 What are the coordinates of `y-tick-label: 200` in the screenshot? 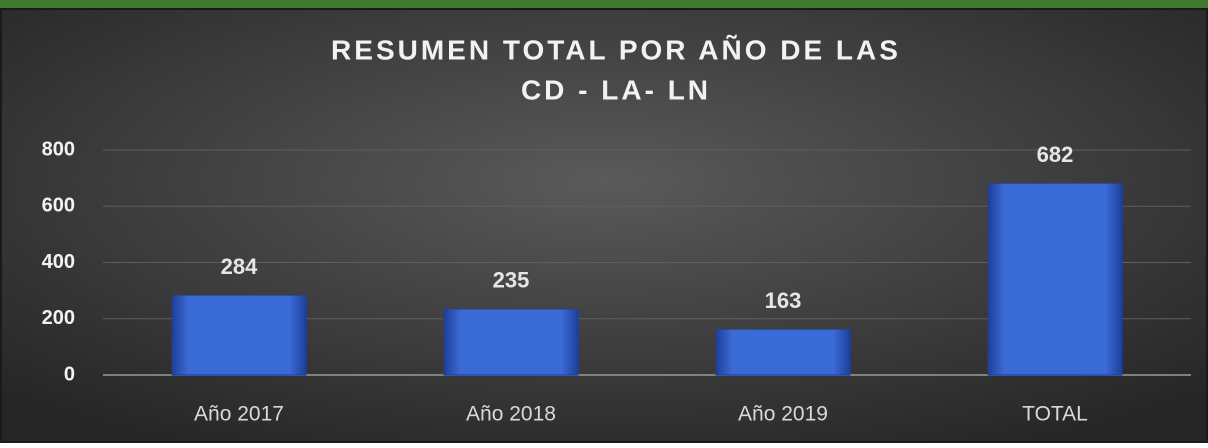 It's located at (58, 318).